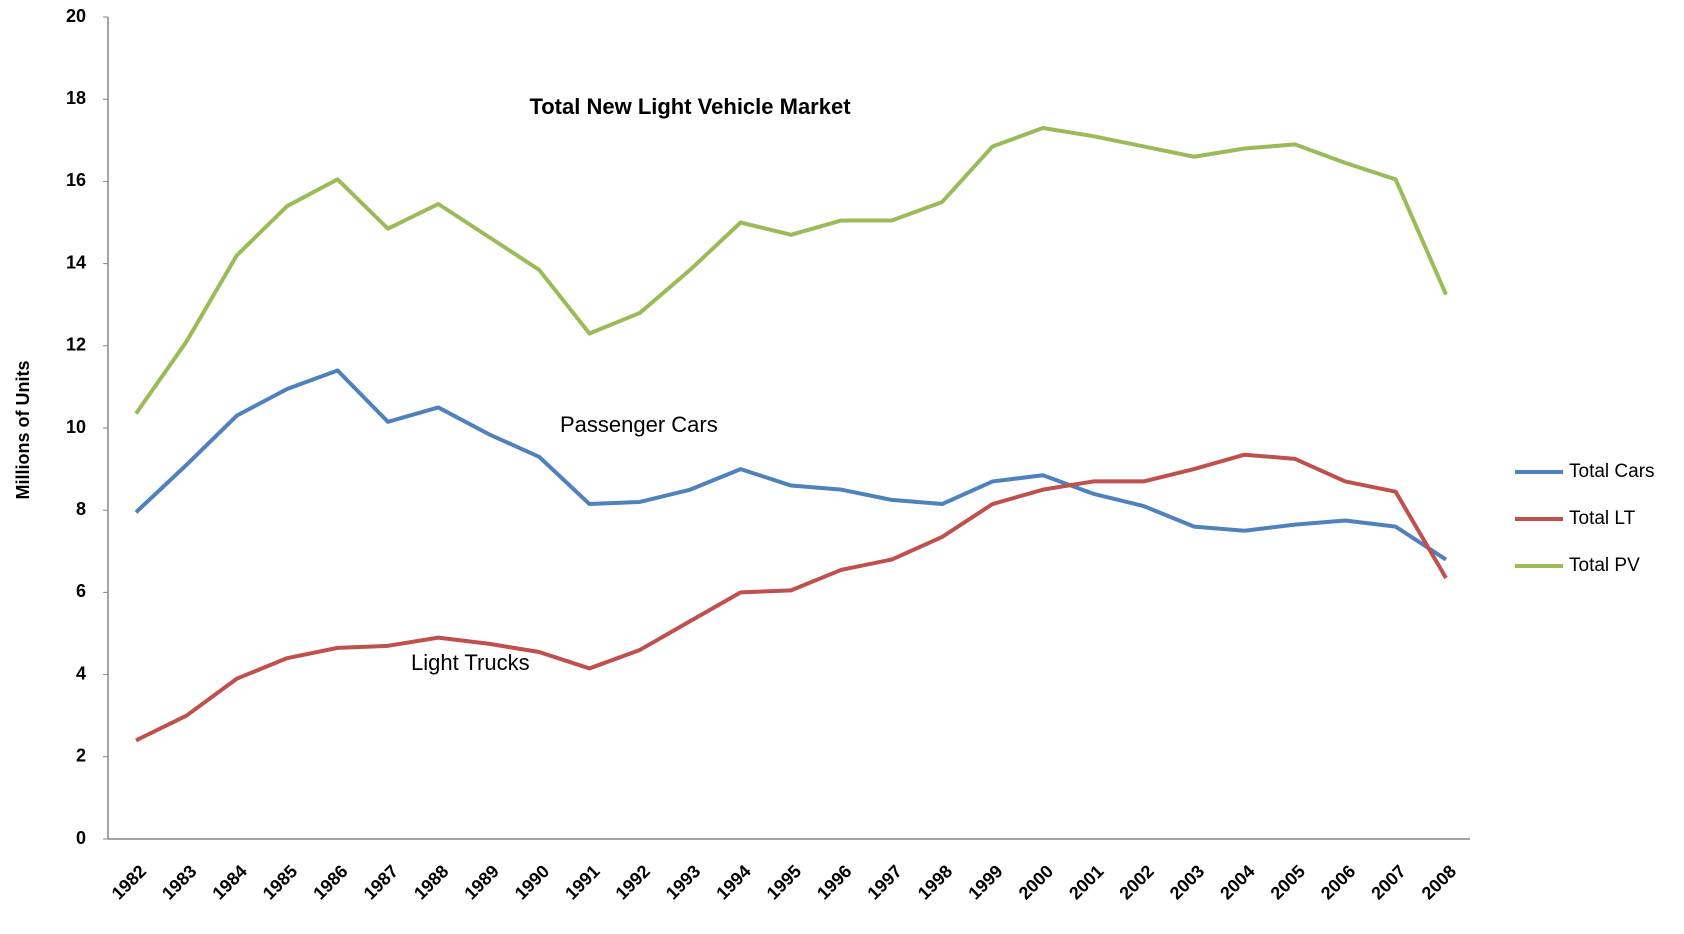  What do you see at coordinates (470, 662) in the screenshot?
I see `annotation: Light Trucks` at bounding box center [470, 662].